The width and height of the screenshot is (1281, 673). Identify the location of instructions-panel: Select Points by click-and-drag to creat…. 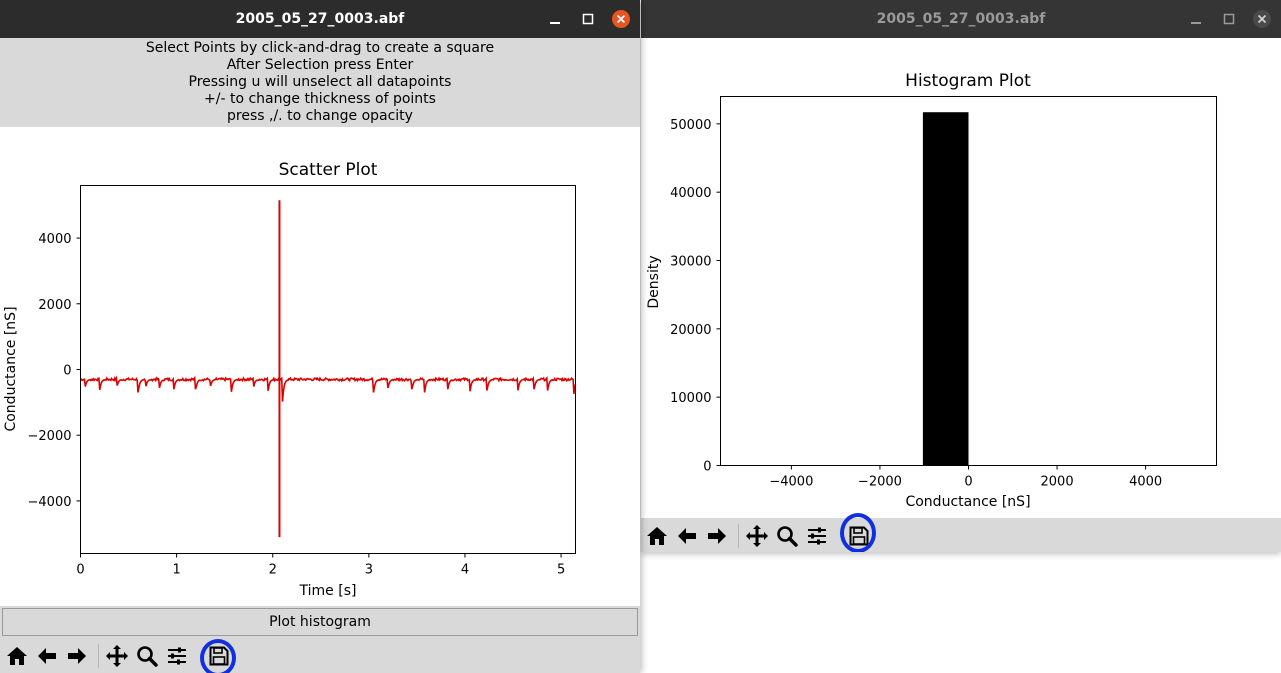
(320, 82).